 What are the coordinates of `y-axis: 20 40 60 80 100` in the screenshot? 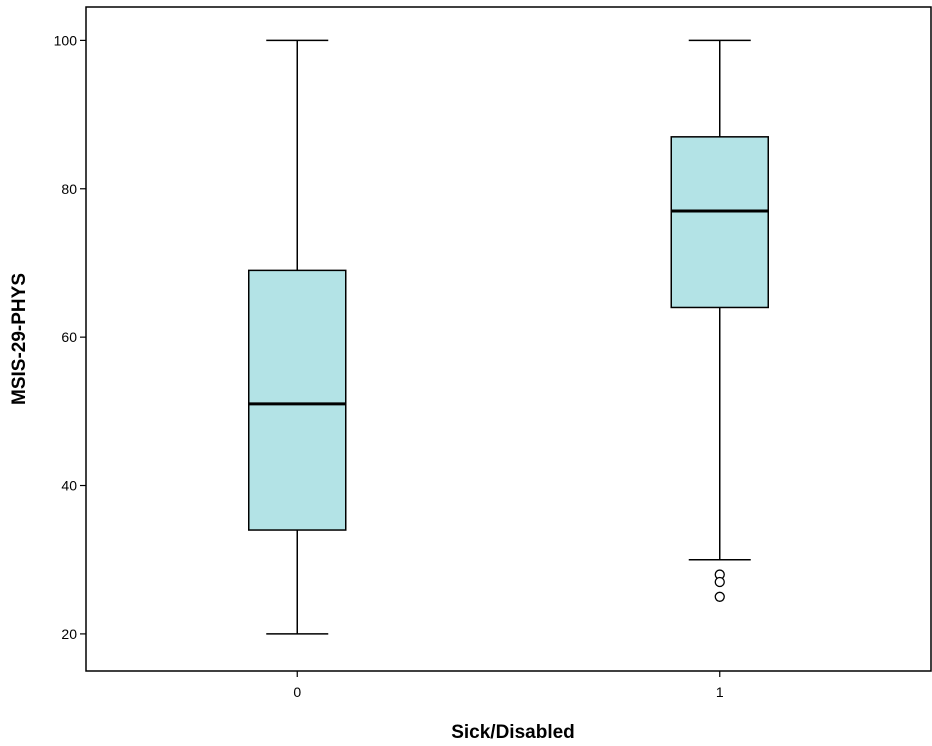 It's located at (70, 337).